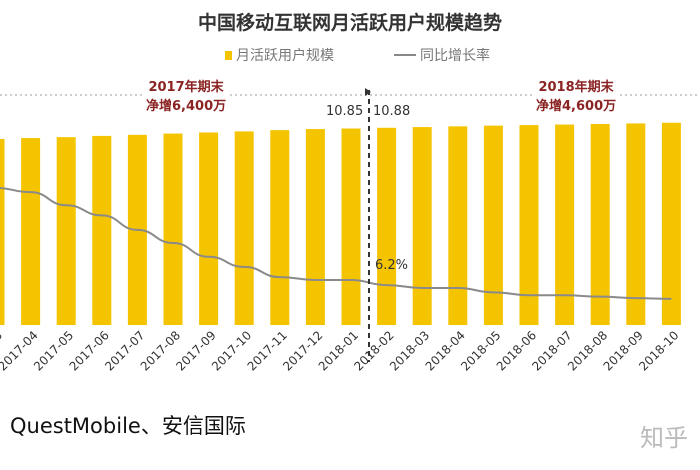 The image size is (700, 470). Describe the element at coordinates (345, 111) in the screenshot. I see `data-label-2017-12: 10.85` at that location.